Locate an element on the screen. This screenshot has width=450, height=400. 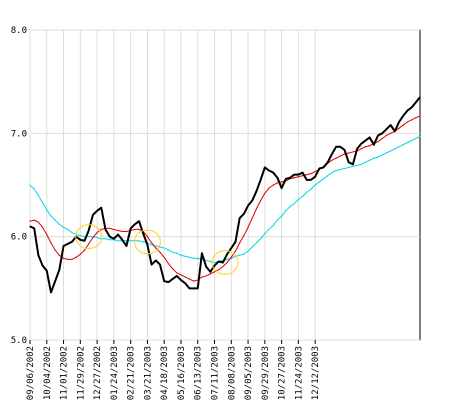
x-tick-label: 09/06/2002 is located at coordinates (31, 373).